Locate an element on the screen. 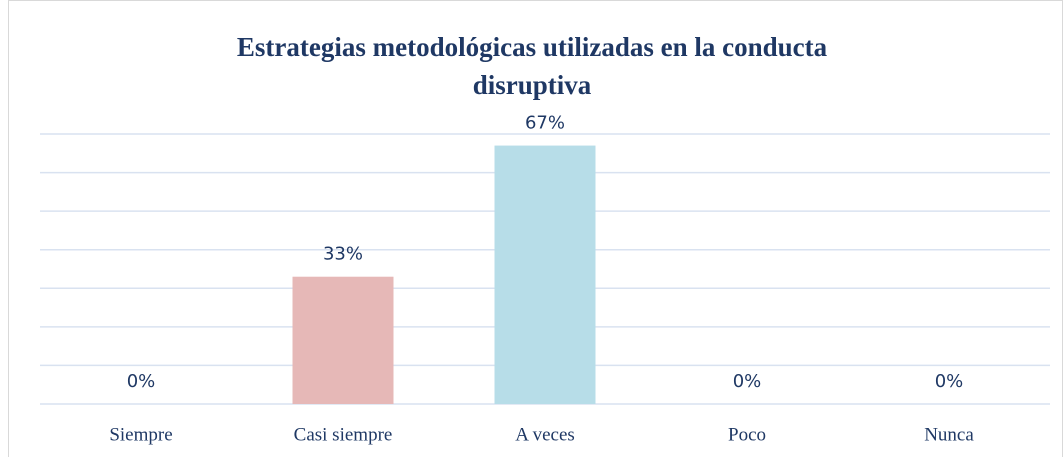 The height and width of the screenshot is (457, 1064). x-tick-label: Siempre is located at coordinates (140, 434).